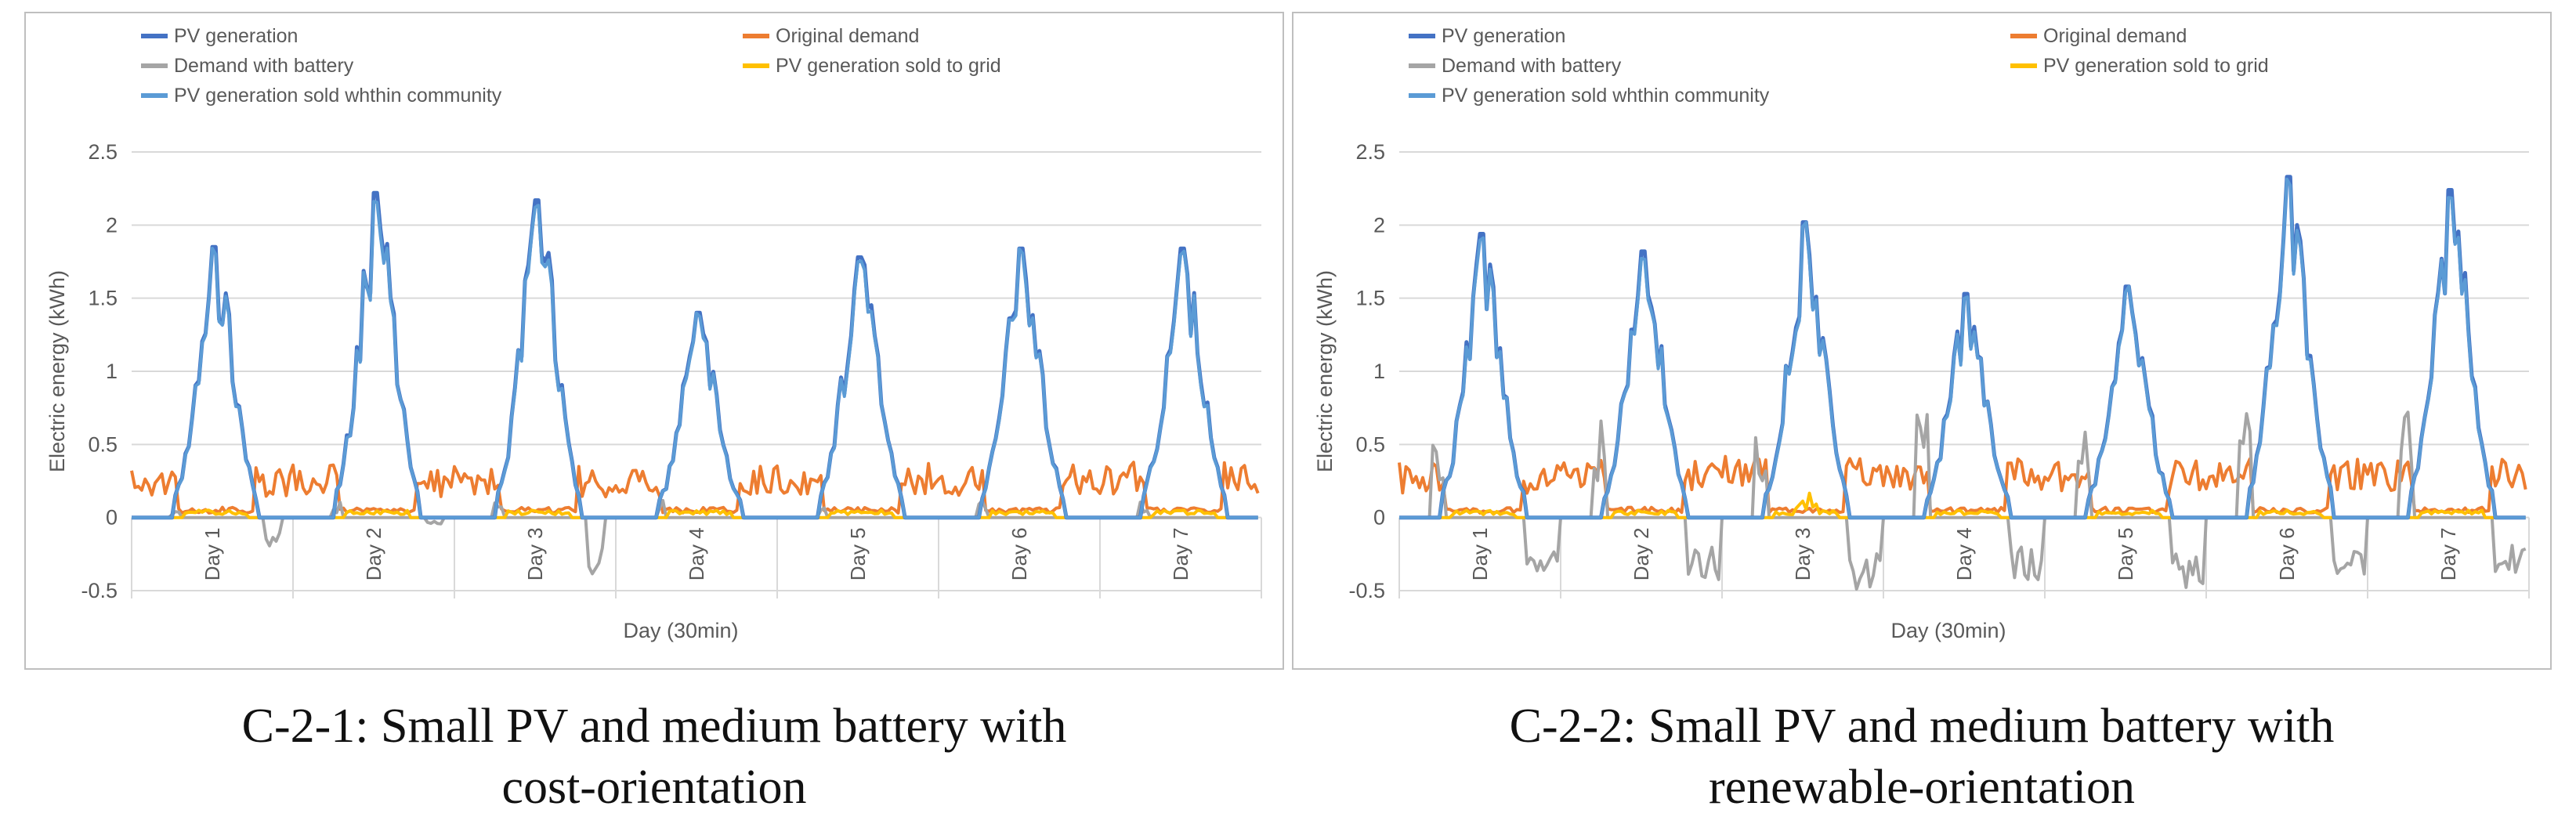 The height and width of the screenshot is (828, 2576). I want to click on caption-line-1: C-2-2: Small PV and medium battery with, so click(1922, 726).